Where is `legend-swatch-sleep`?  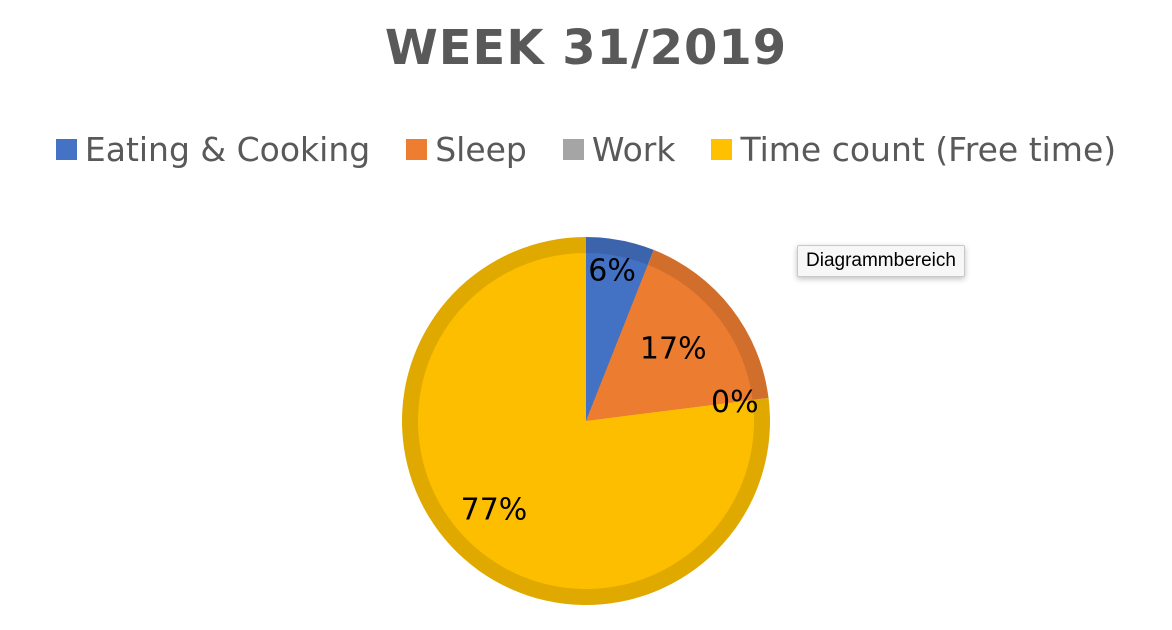 legend-swatch-sleep is located at coordinates (417, 149).